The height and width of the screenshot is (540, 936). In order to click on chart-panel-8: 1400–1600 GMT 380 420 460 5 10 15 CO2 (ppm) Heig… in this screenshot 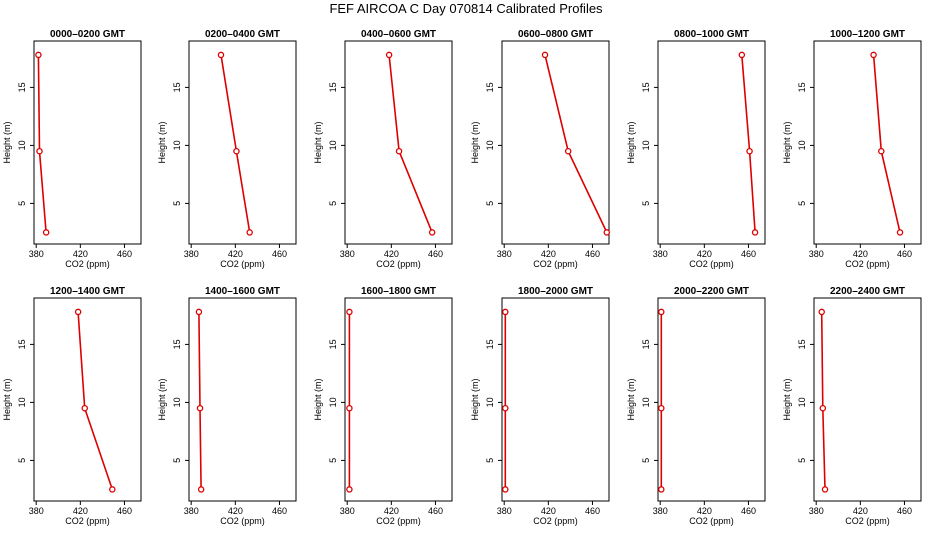, I will do `click(227, 406)`.